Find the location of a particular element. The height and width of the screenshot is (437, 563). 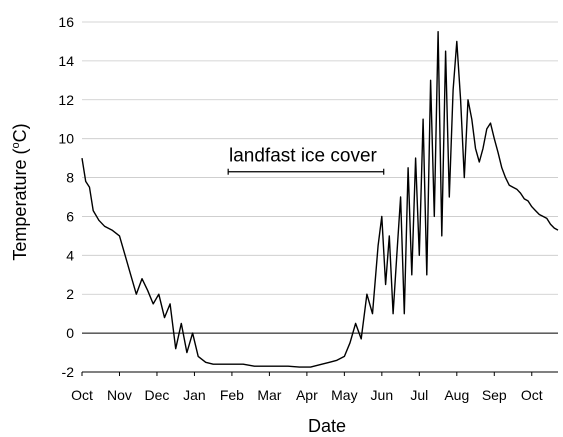

x-tick-label: Apr is located at coordinates (307, 395).